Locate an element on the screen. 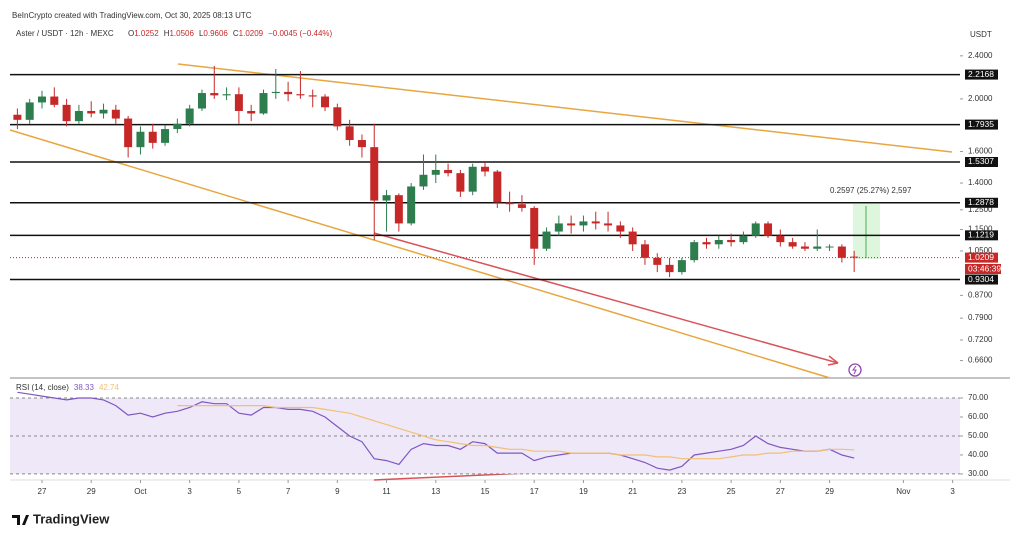  level-label: 1.7935 is located at coordinates (981, 124).